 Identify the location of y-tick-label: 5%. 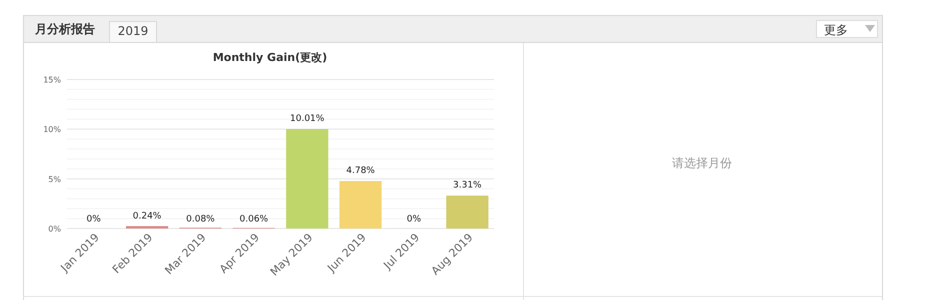
(55, 179).